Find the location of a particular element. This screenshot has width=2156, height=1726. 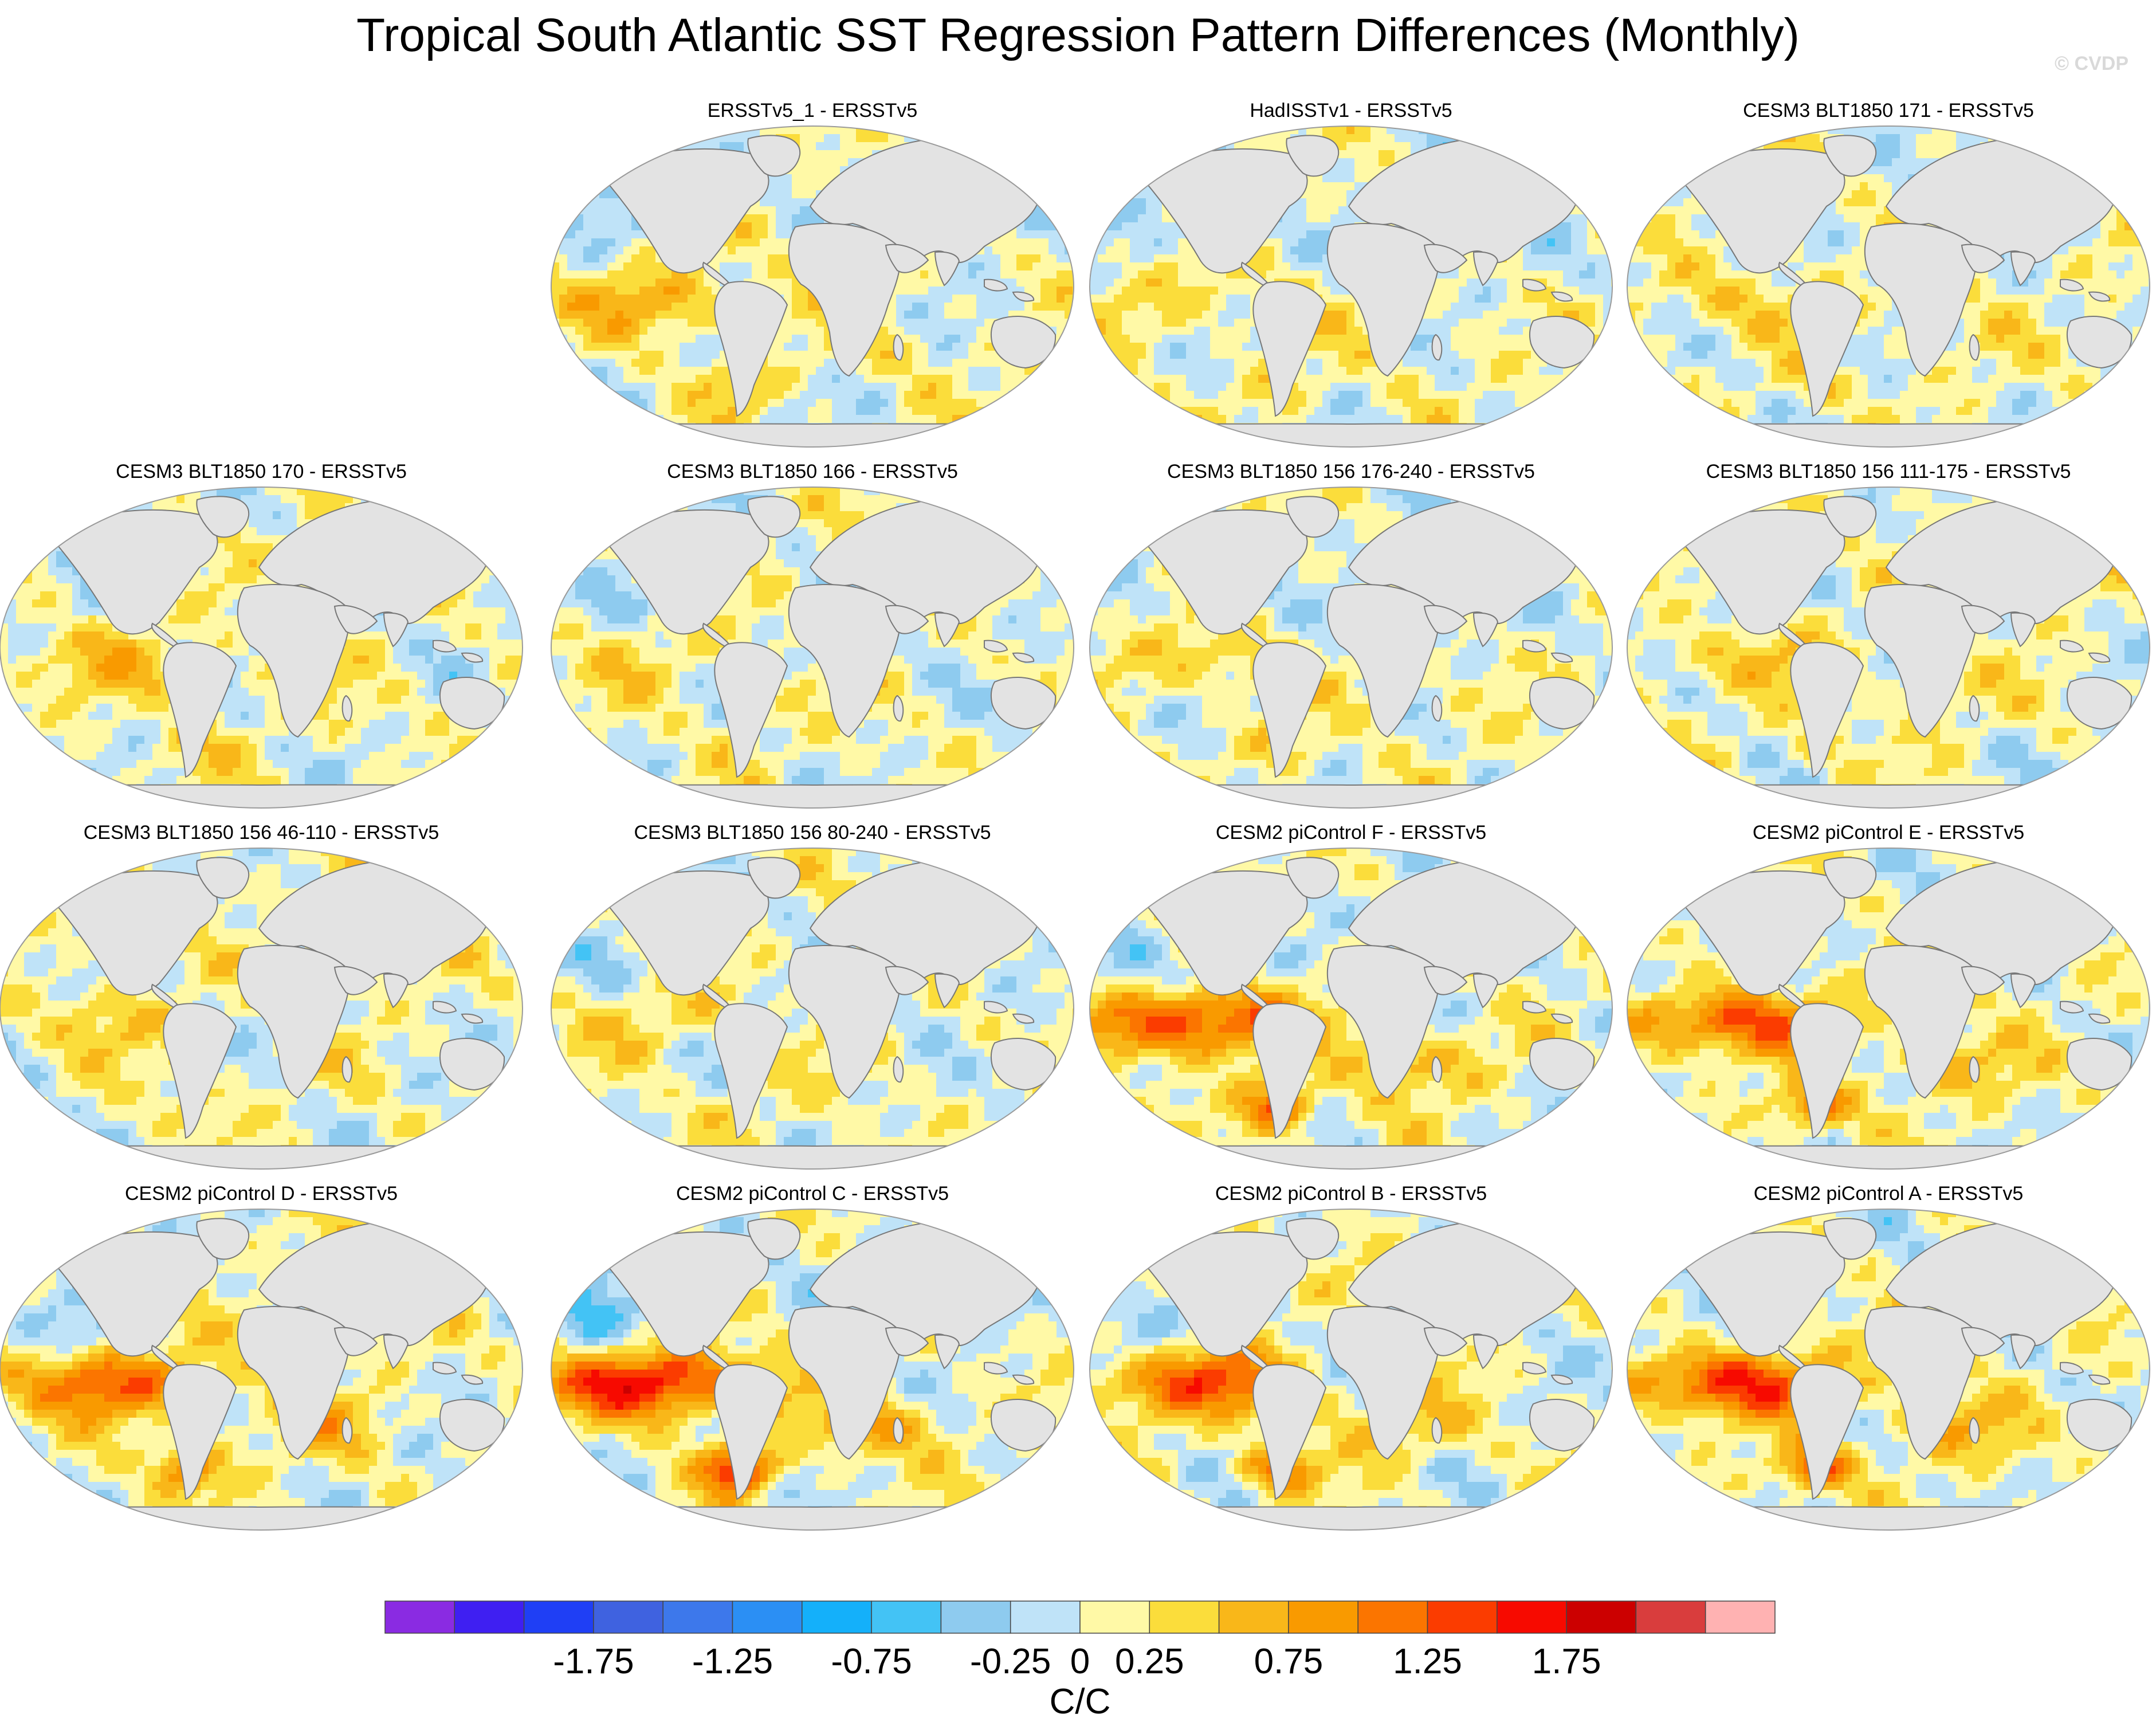

panel-title: CESM2 piControl E - ERSSTv5 is located at coordinates (1888, 833).